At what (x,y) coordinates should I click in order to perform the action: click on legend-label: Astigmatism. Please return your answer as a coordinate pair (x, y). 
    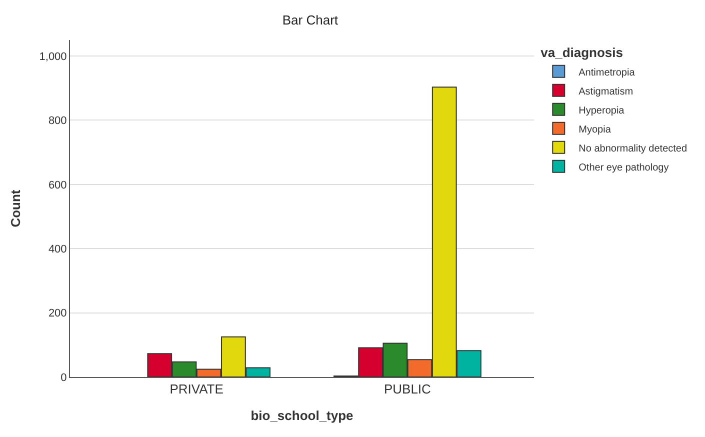
    Looking at the image, I should click on (606, 92).